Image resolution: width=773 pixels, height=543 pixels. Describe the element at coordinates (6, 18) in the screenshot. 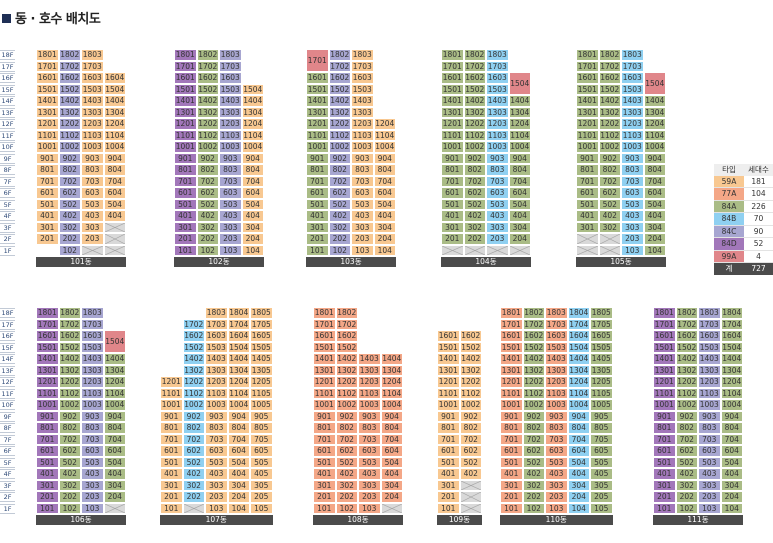

I see `title-square-icon` at that location.